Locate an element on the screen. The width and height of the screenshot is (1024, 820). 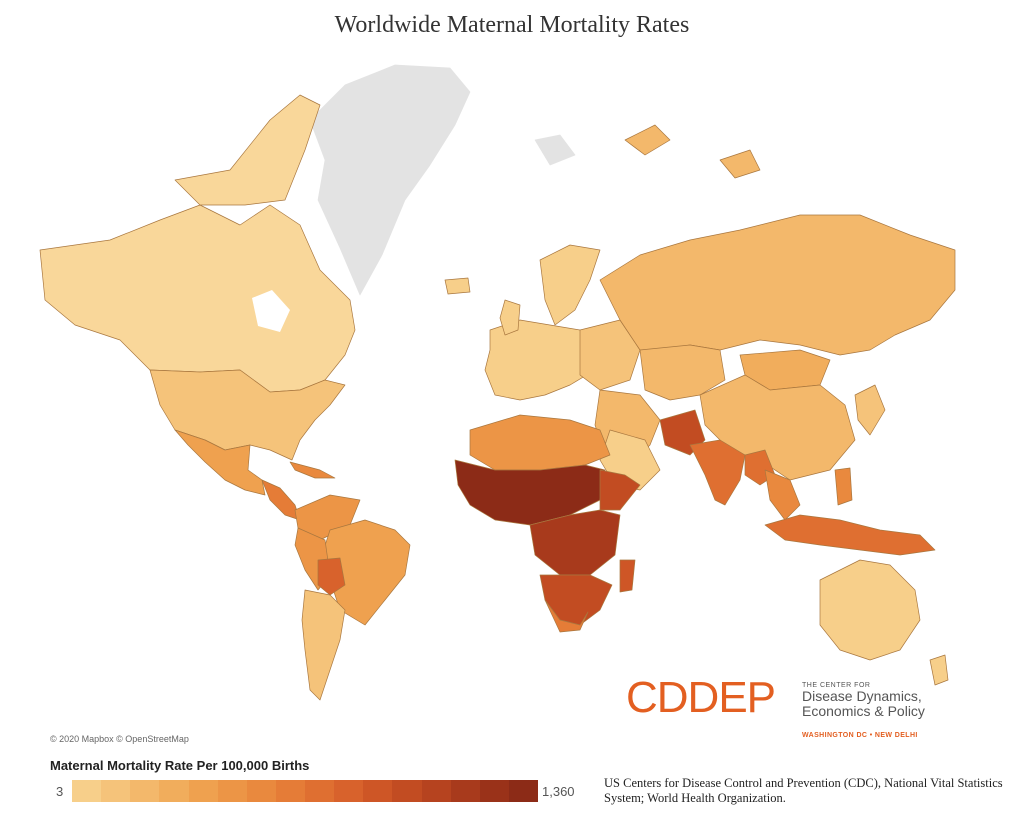
region-australia is located at coordinates (870, 610).